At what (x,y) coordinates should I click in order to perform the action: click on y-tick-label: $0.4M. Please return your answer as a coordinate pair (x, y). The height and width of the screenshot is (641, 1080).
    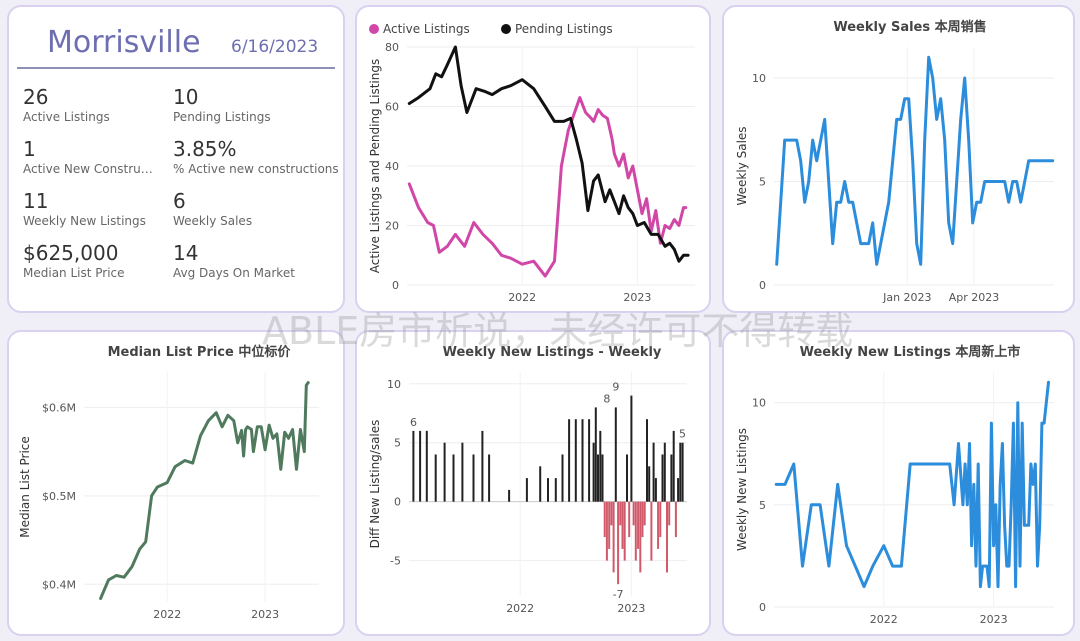
    Looking at the image, I should click on (59, 584).